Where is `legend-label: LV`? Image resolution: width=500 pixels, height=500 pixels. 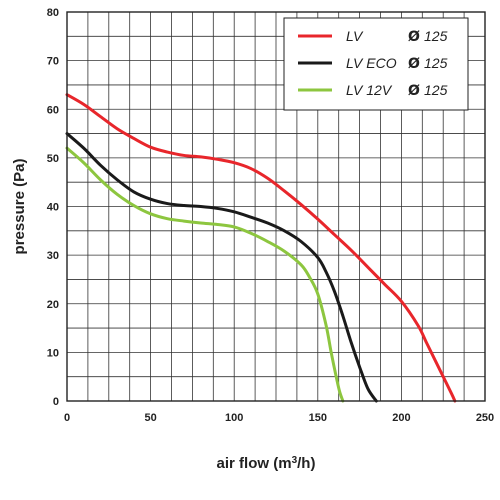 legend-label: LV is located at coordinates (355, 36).